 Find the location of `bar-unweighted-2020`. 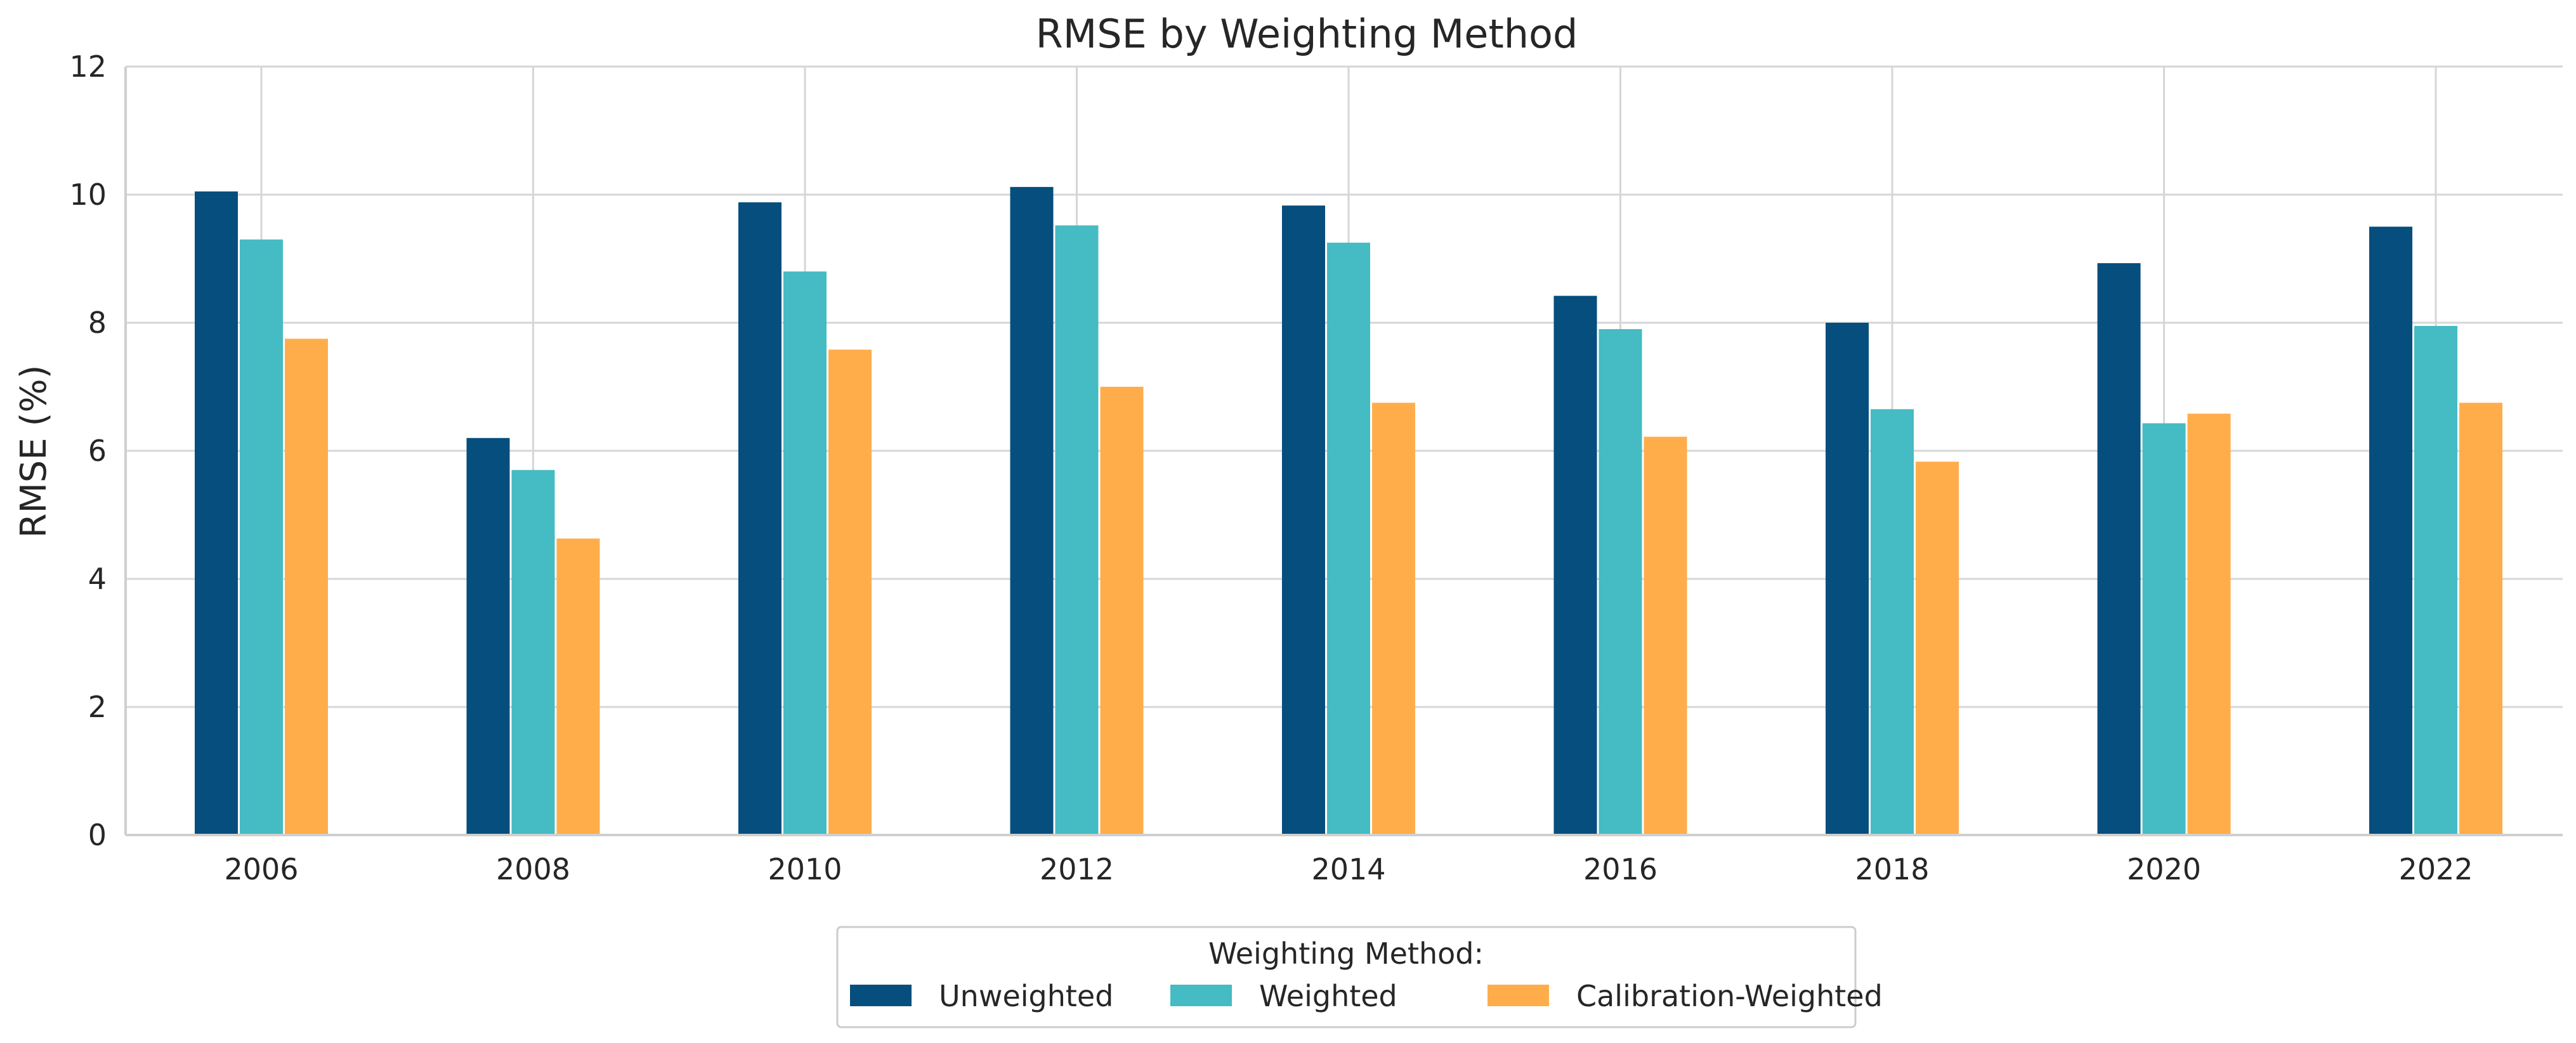

bar-unweighted-2020 is located at coordinates (2119, 549).